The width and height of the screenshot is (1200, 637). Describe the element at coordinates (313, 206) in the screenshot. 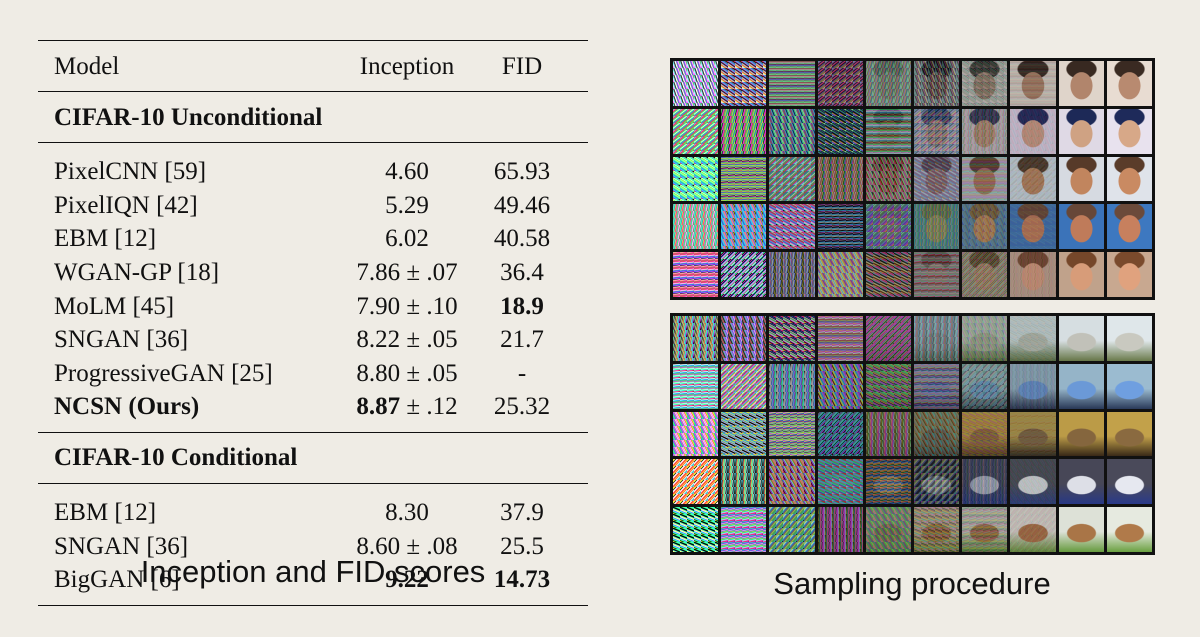

I see `table-row: PixelIQN [42] 5.29 49.46` at that location.